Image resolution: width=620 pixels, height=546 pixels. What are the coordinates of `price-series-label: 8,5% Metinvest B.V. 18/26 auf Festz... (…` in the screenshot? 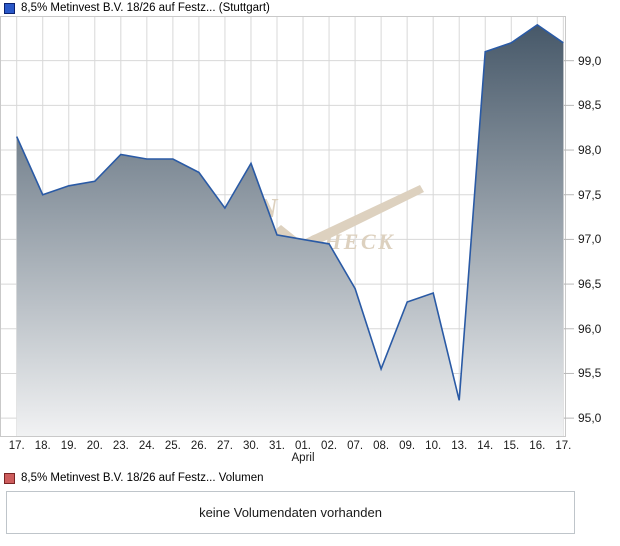 It's located at (145, 8).